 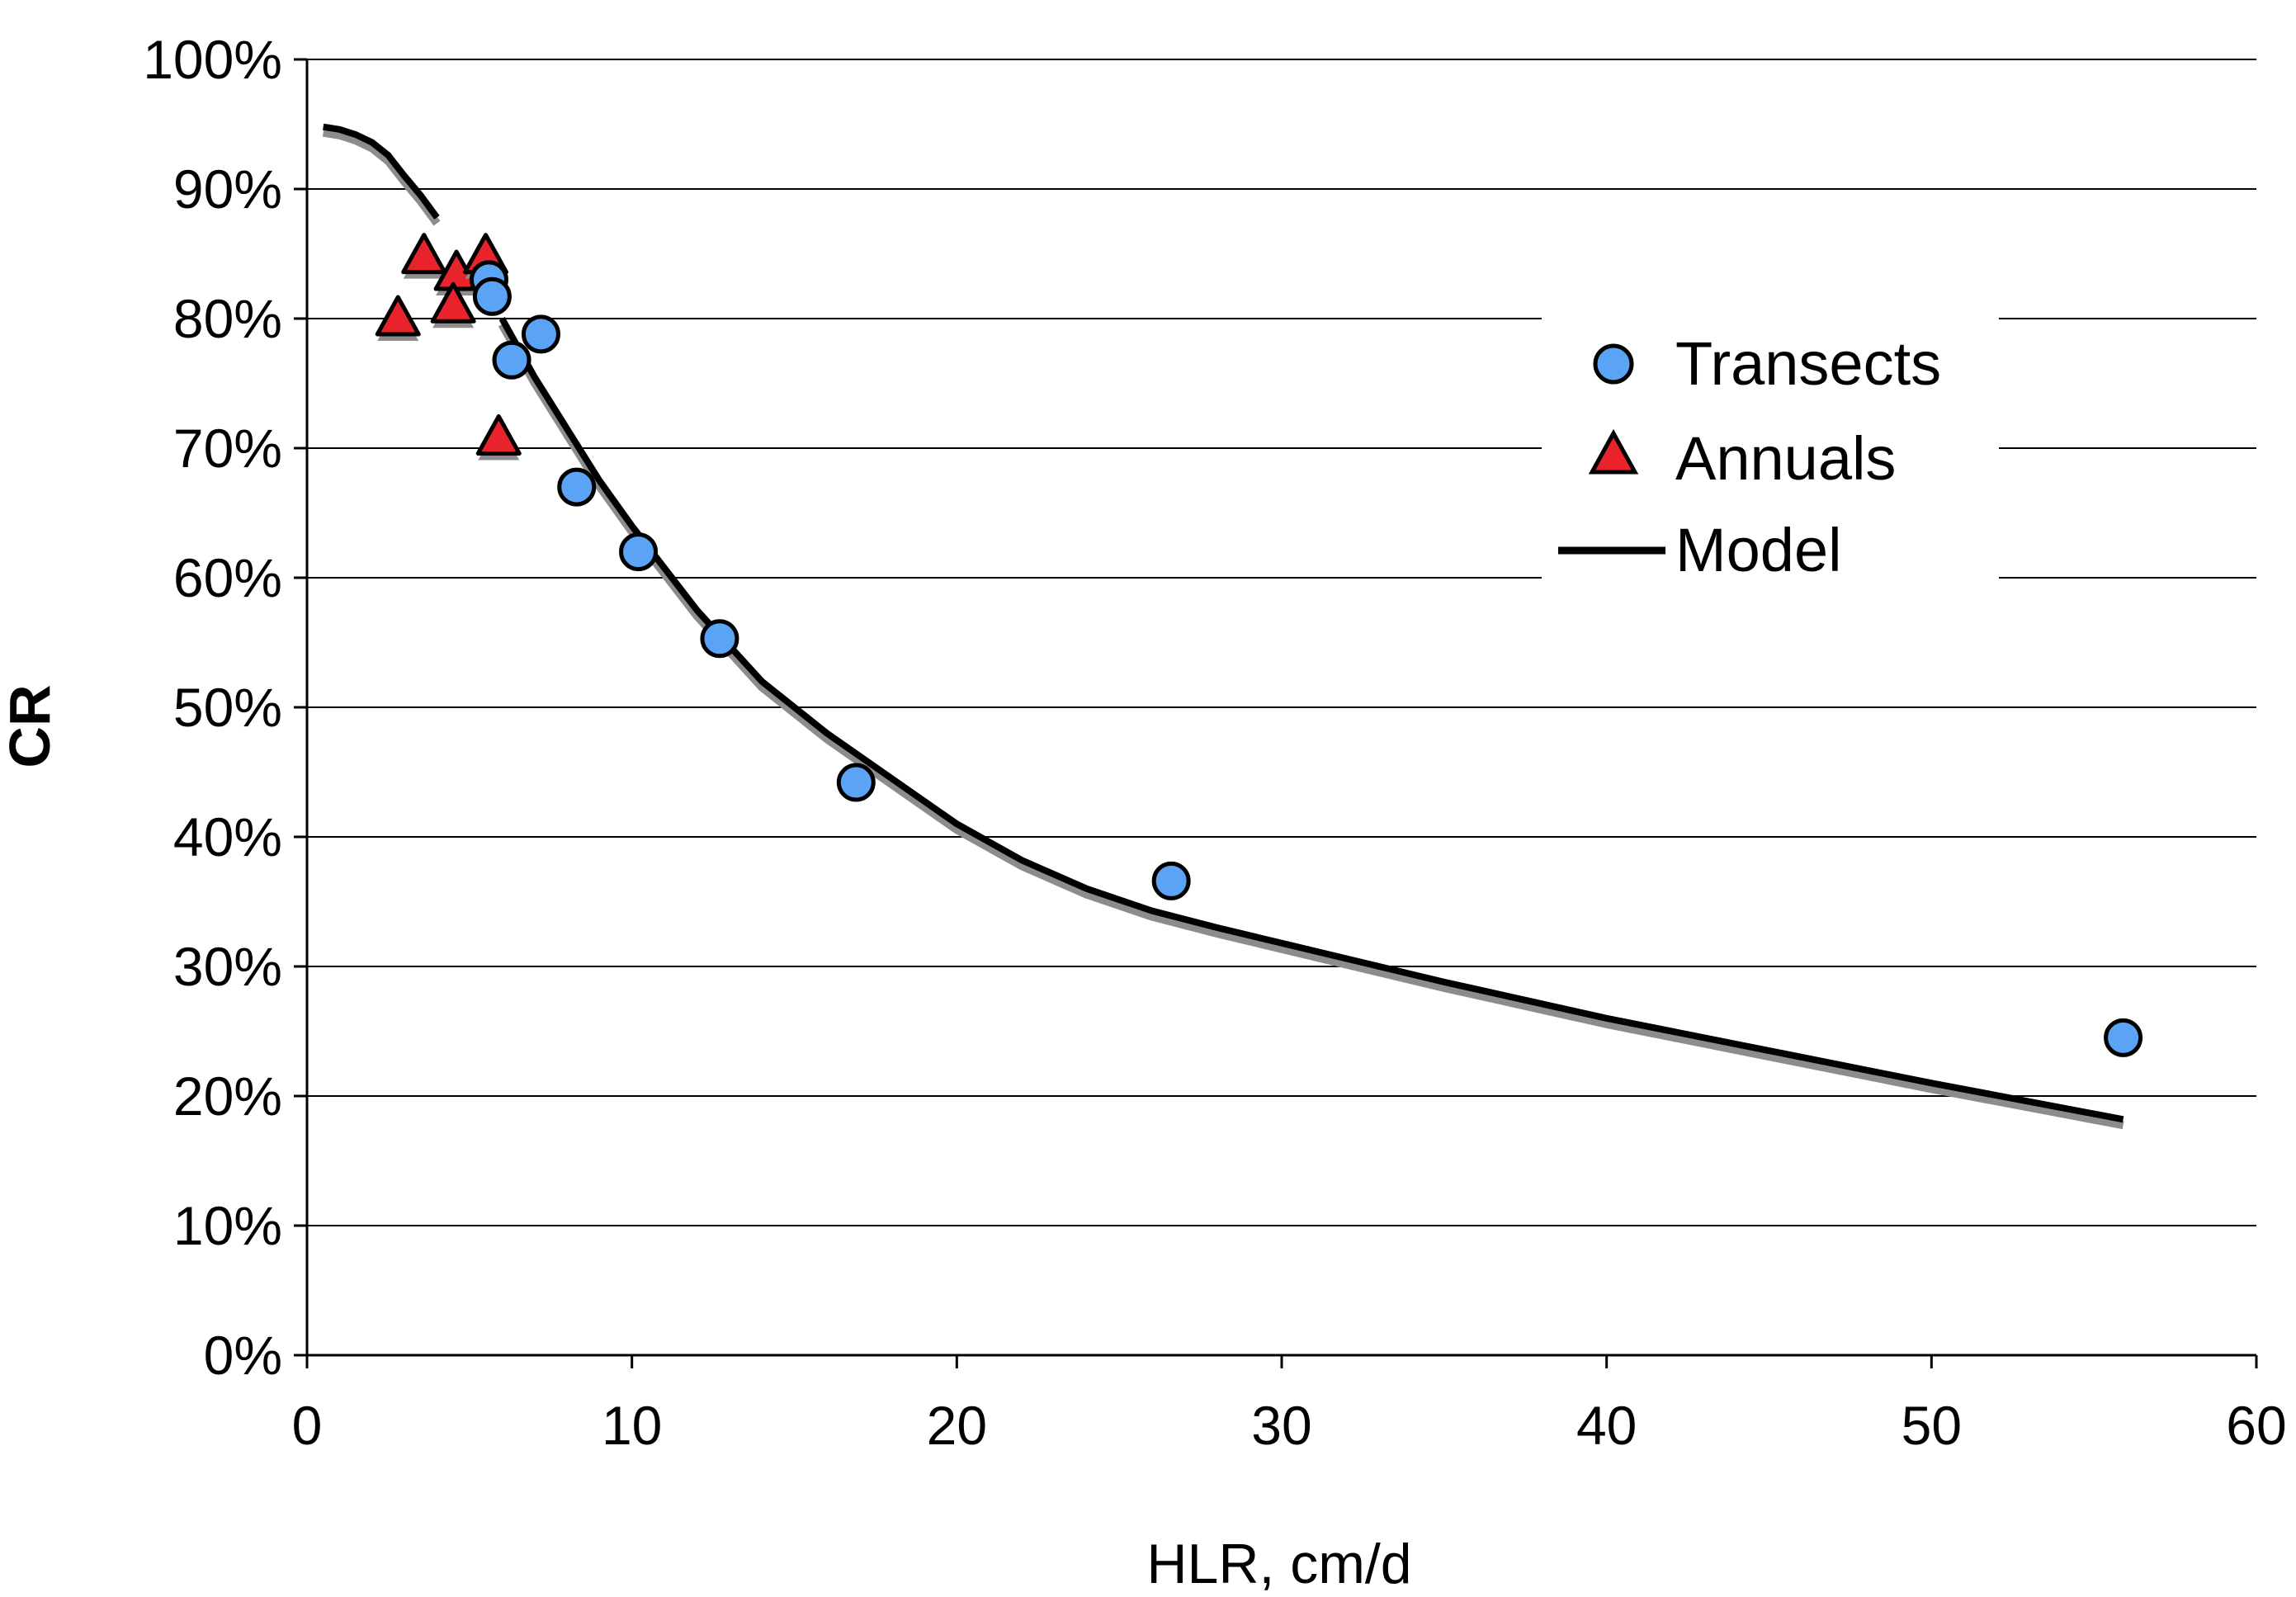 What do you see at coordinates (307, 1425) in the screenshot?
I see `x-tick-label: 0` at bounding box center [307, 1425].